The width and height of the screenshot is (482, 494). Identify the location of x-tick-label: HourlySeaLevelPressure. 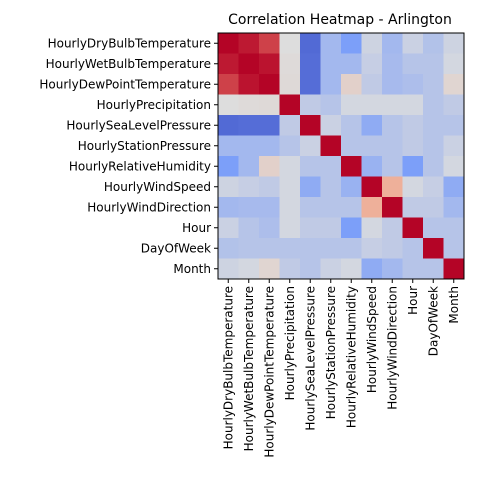
(310, 358).